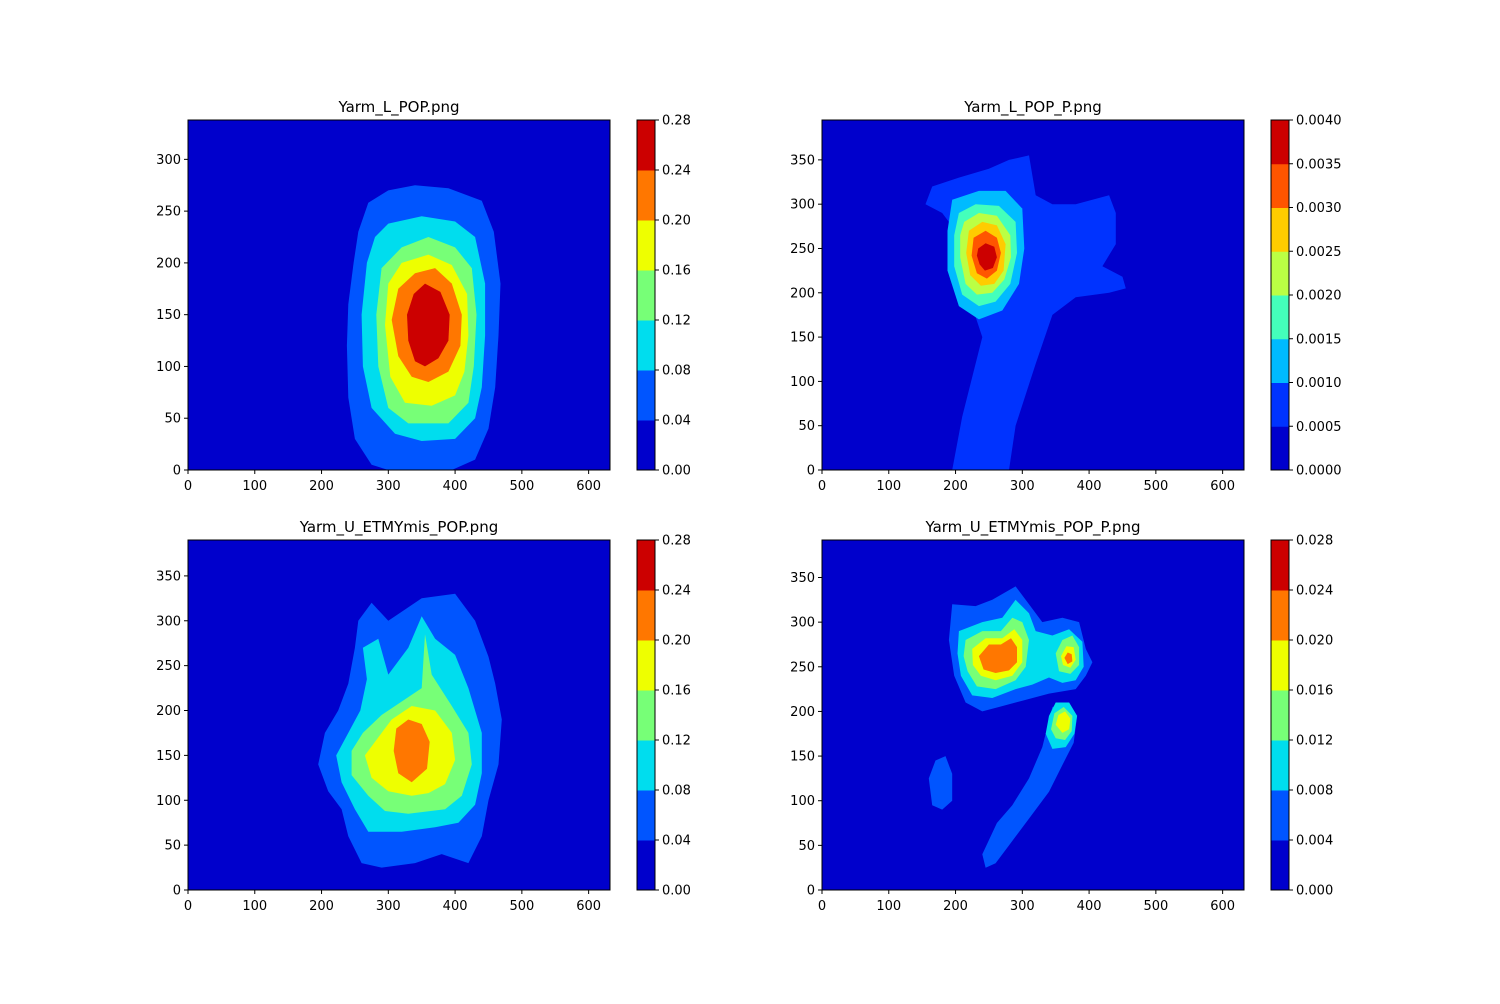 The image size is (1500, 1004). Describe the element at coordinates (1319, 339) in the screenshot. I see `colorbar-tick-label: 0.0015` at that location.